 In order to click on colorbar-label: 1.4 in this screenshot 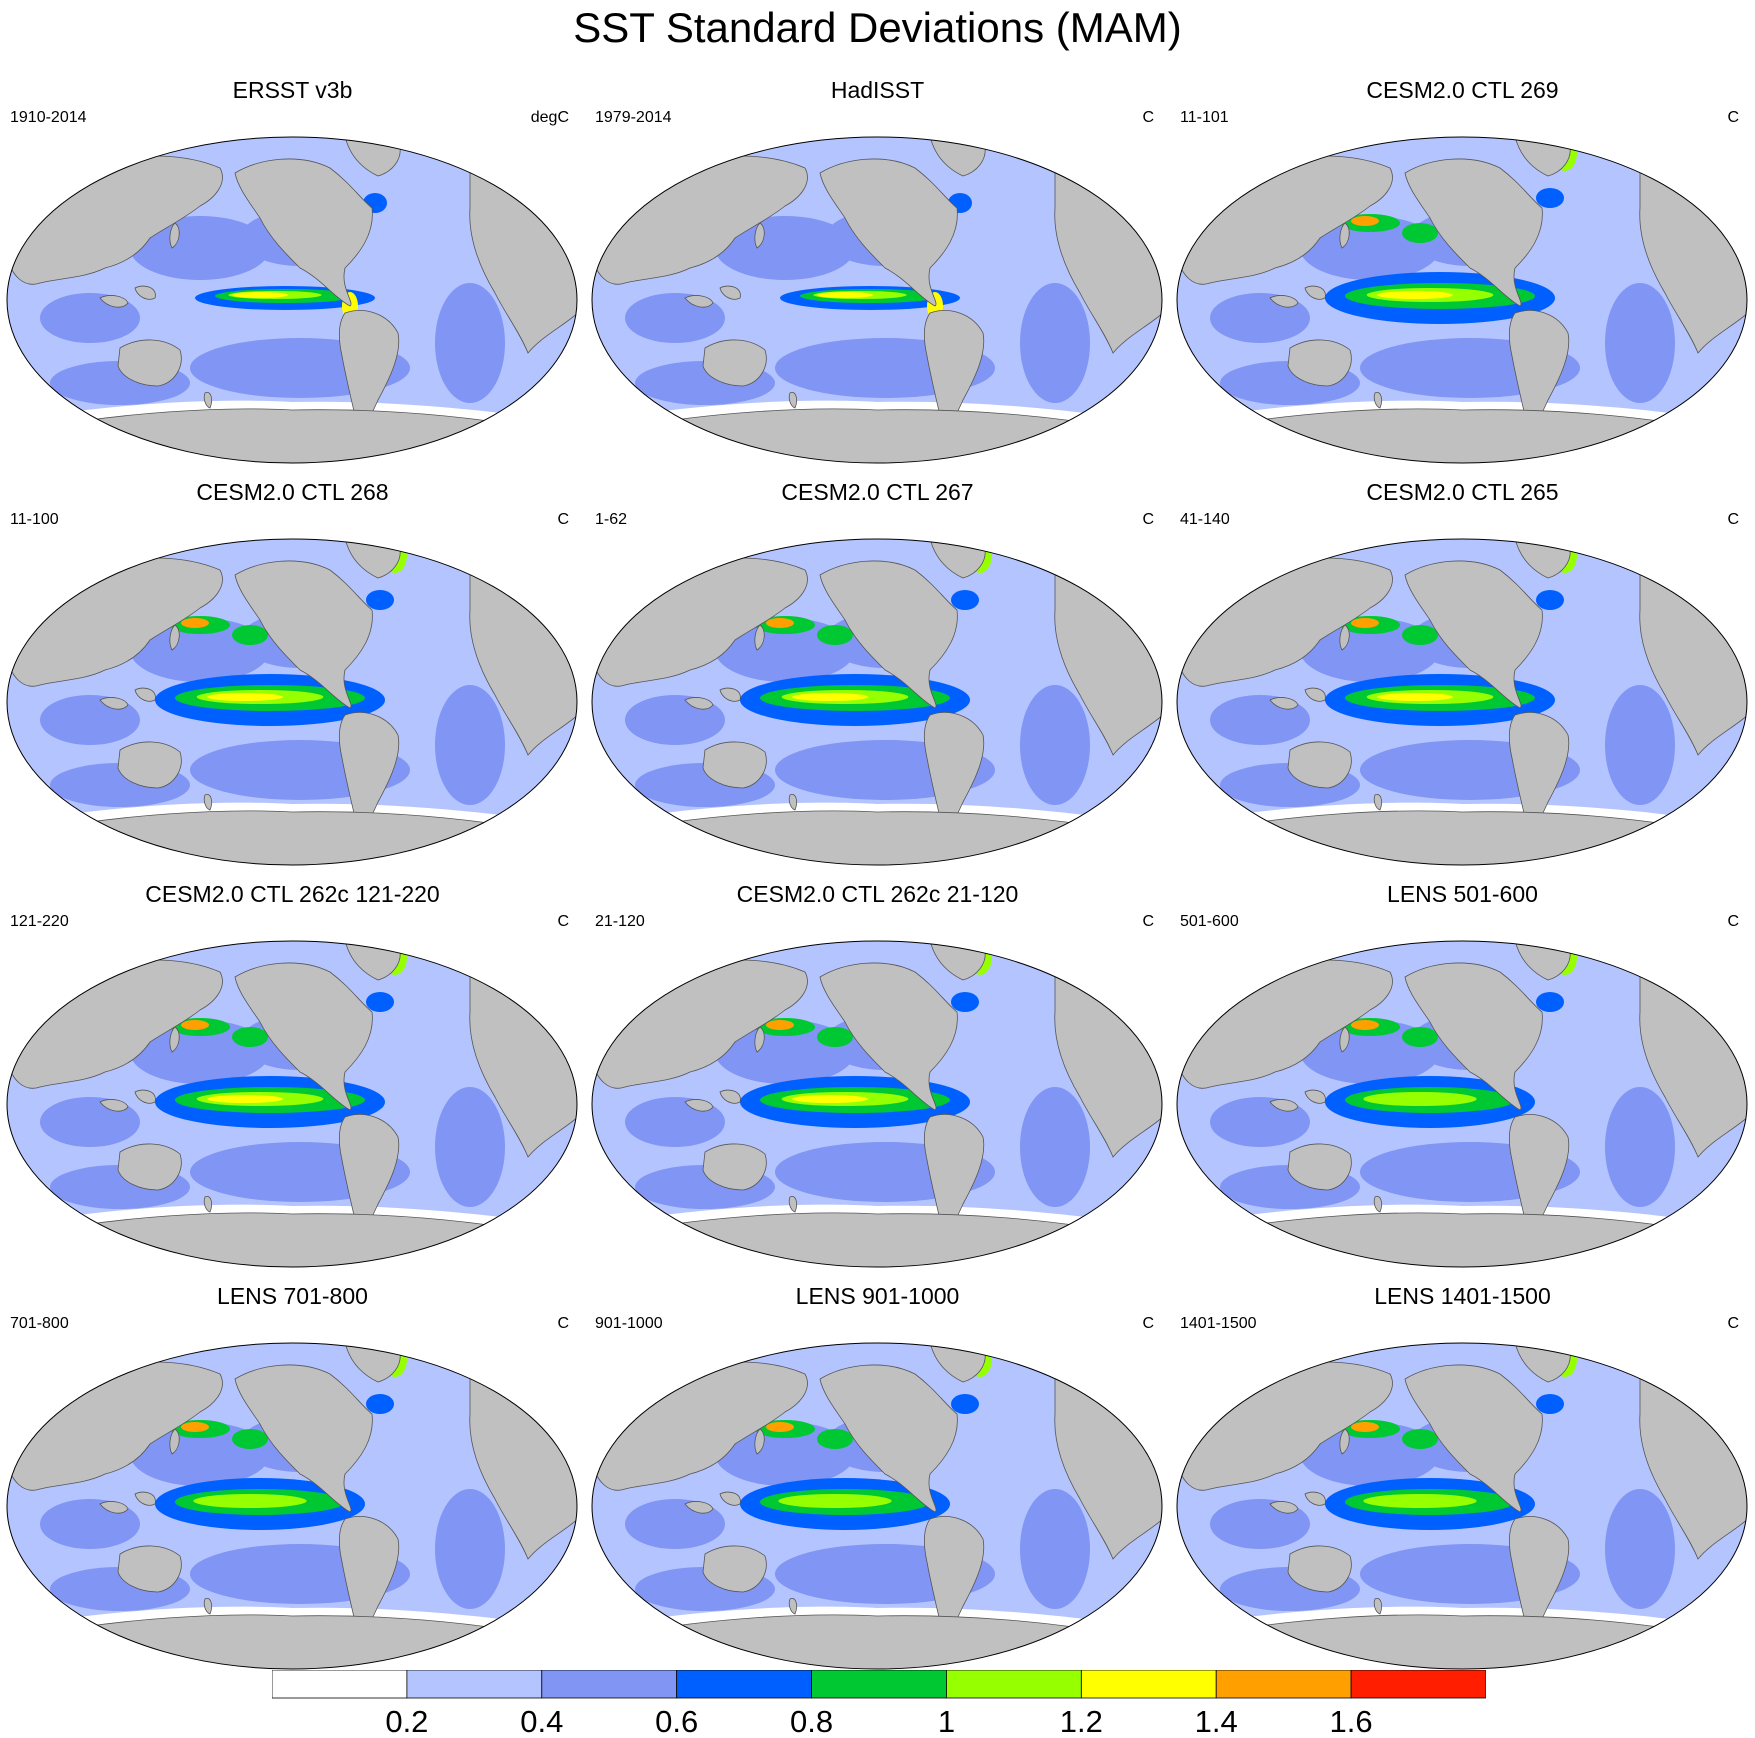, I will do `click(1216, 1720)`.